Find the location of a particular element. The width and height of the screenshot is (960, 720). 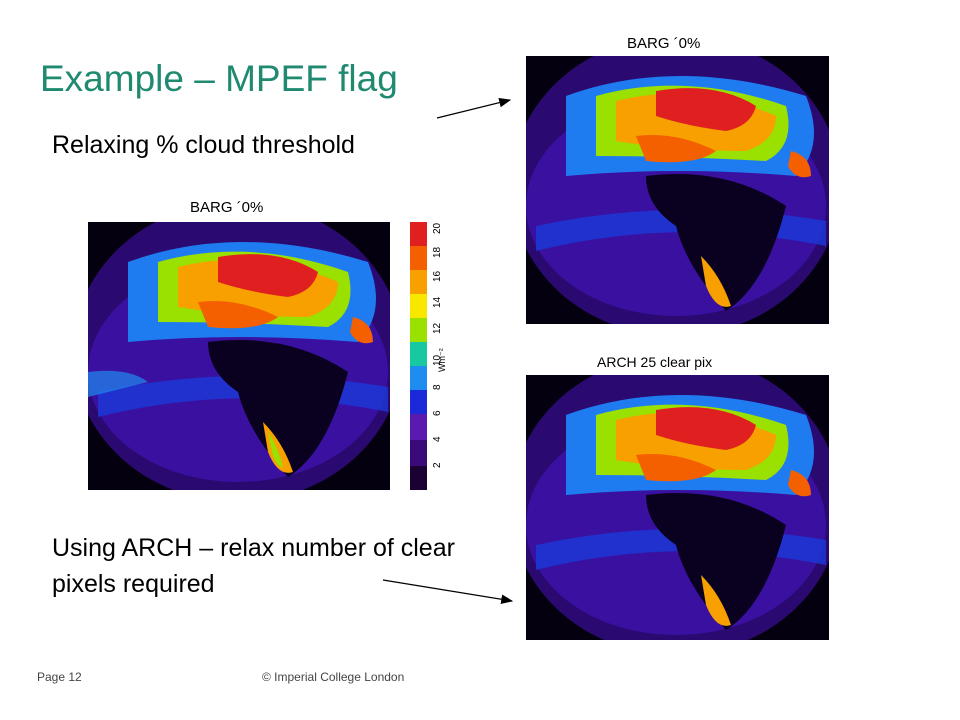

colorbar is located at coordinates (418, 356).